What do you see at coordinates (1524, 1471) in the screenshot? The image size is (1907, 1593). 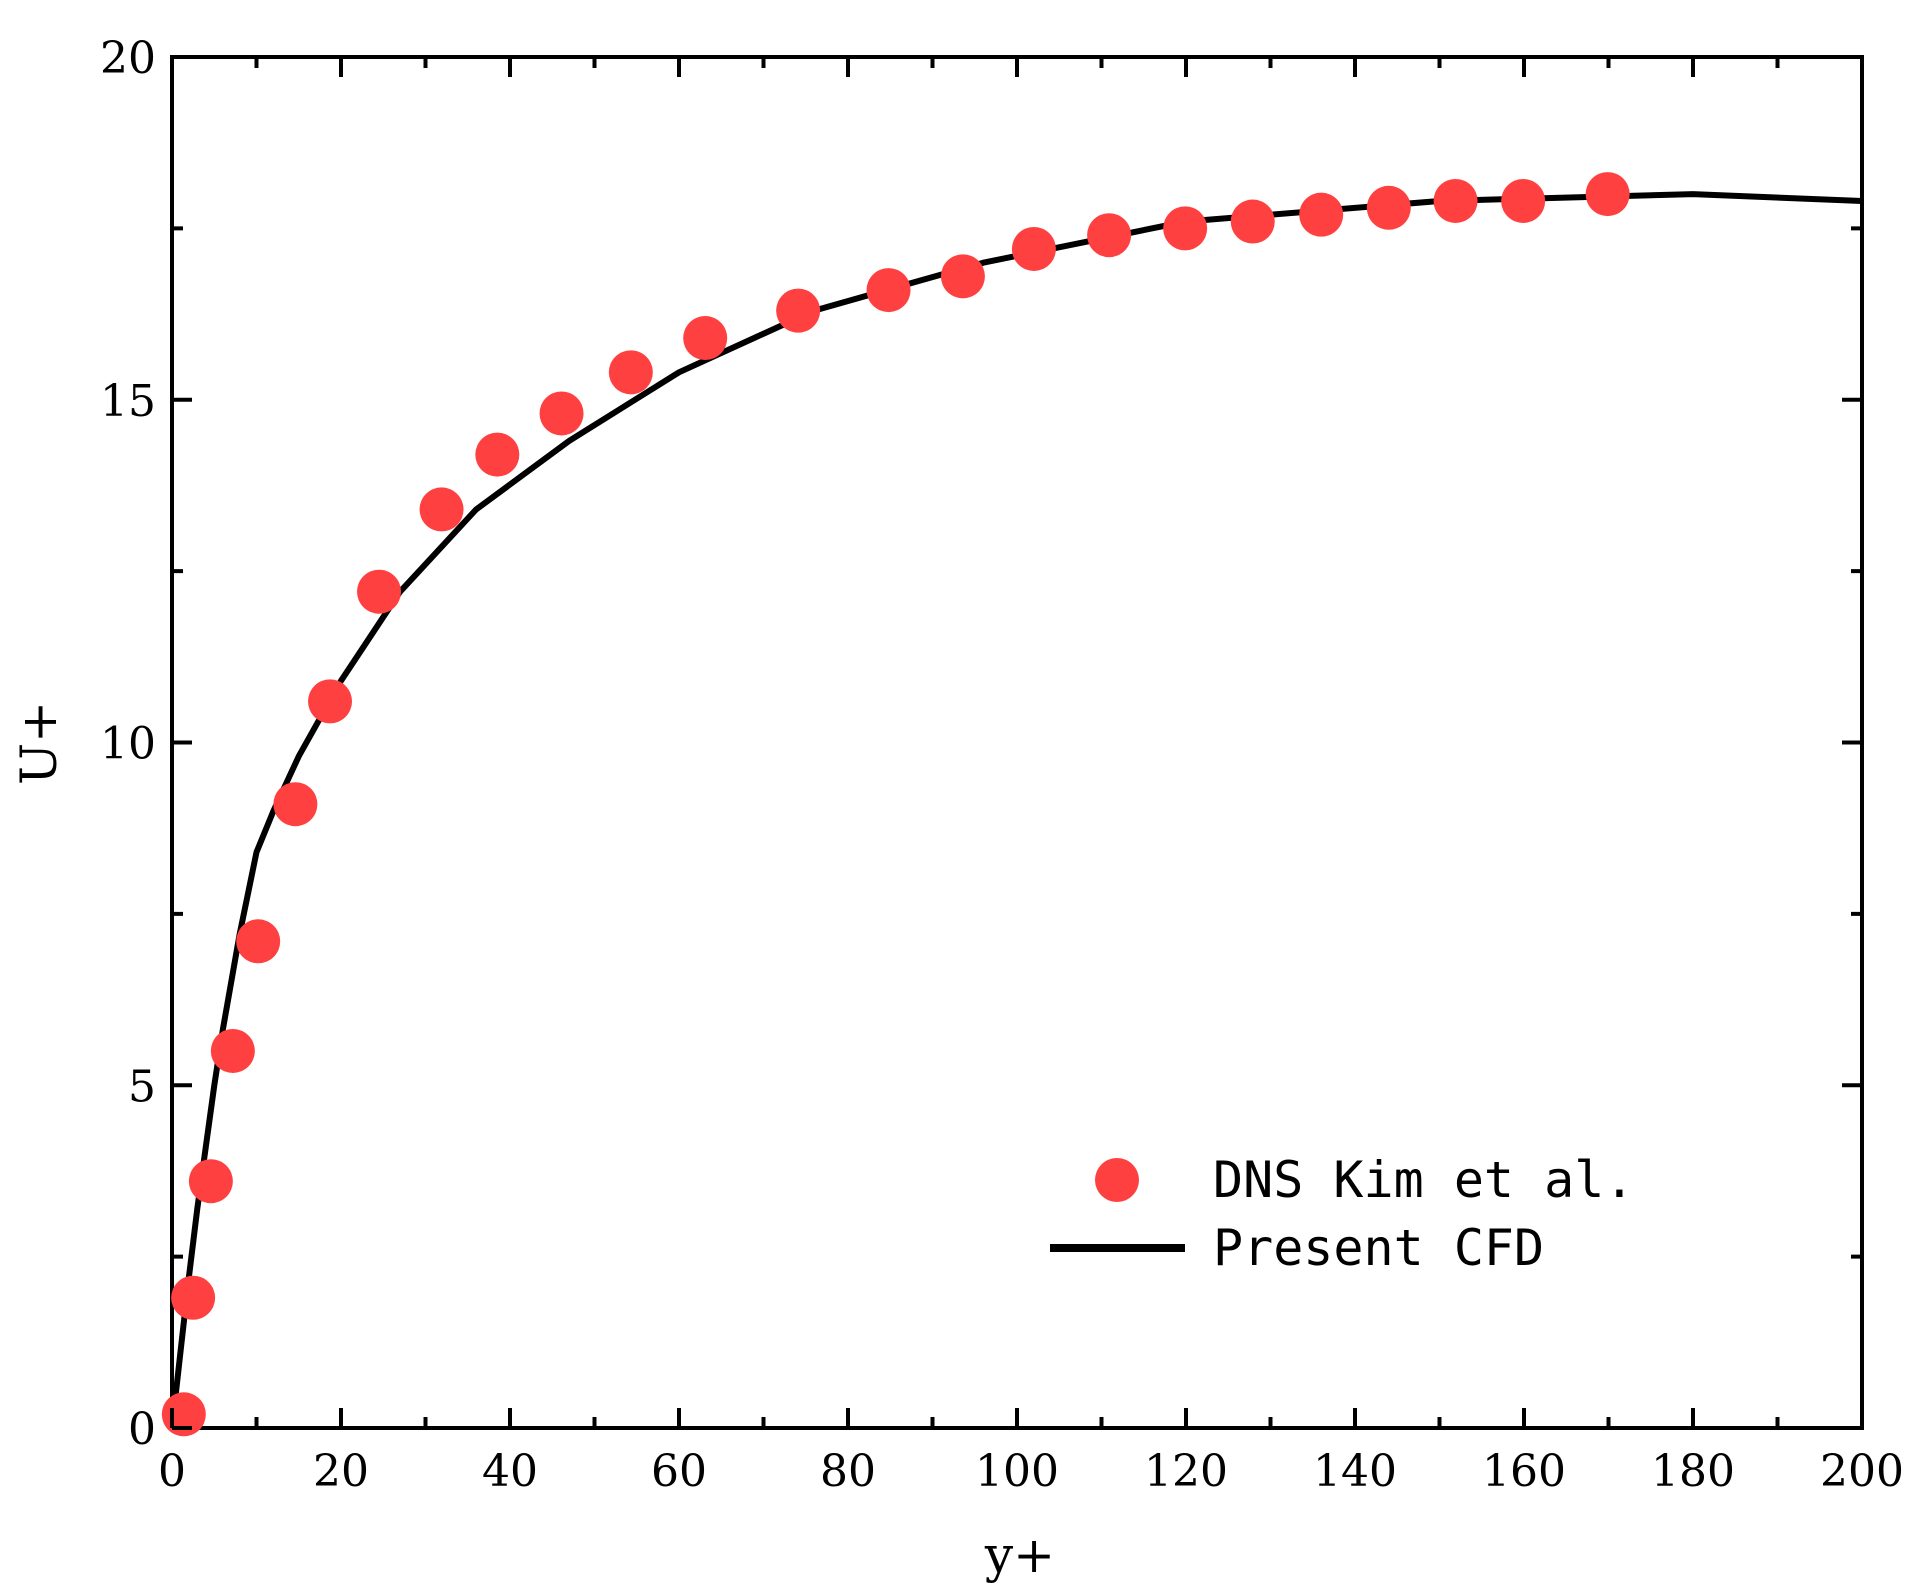 I see `x-tick-label: 160` at bounding box center [1524, 1471].